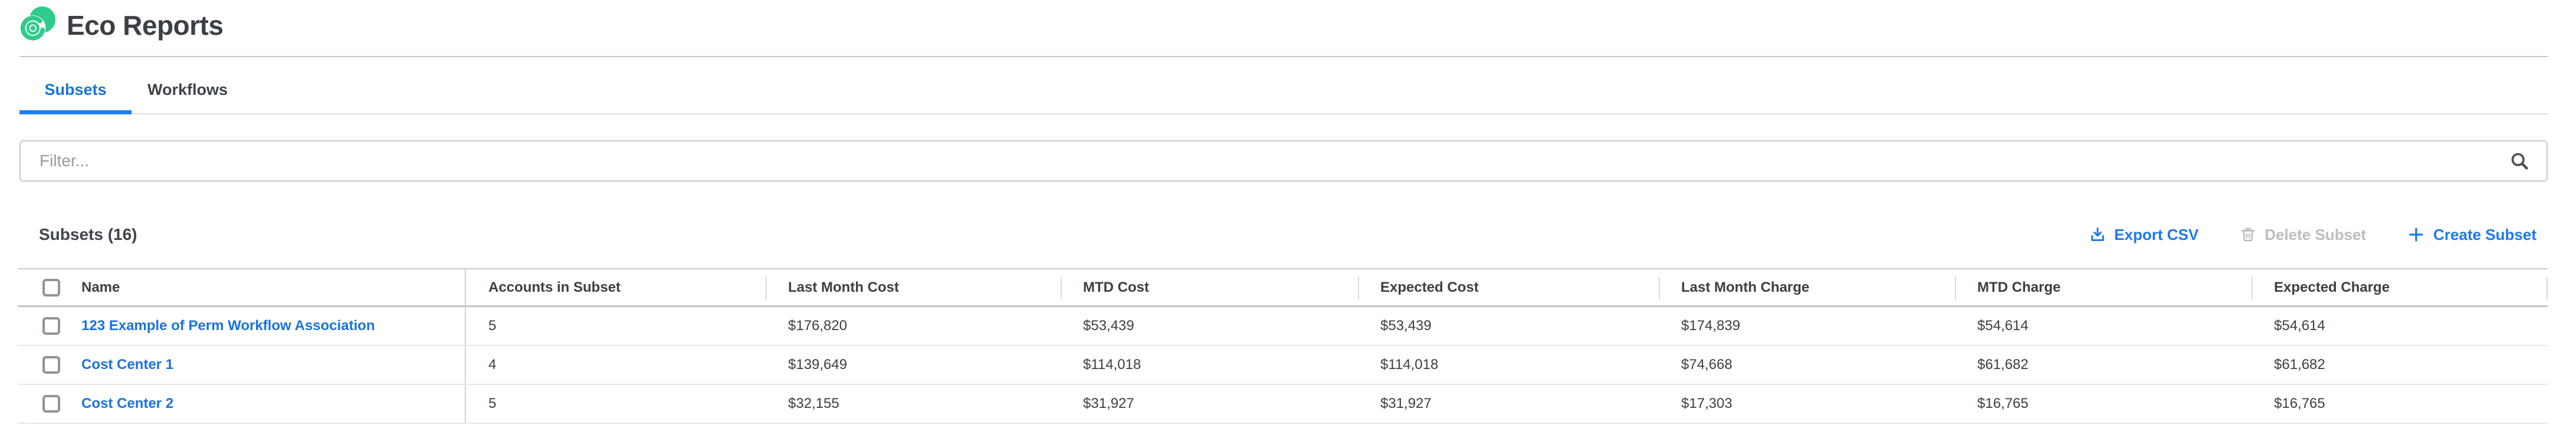 This screenshot has width=2576, height=425. I want to click on cell-last-month-charge: $174,839, so click(1711, 326).